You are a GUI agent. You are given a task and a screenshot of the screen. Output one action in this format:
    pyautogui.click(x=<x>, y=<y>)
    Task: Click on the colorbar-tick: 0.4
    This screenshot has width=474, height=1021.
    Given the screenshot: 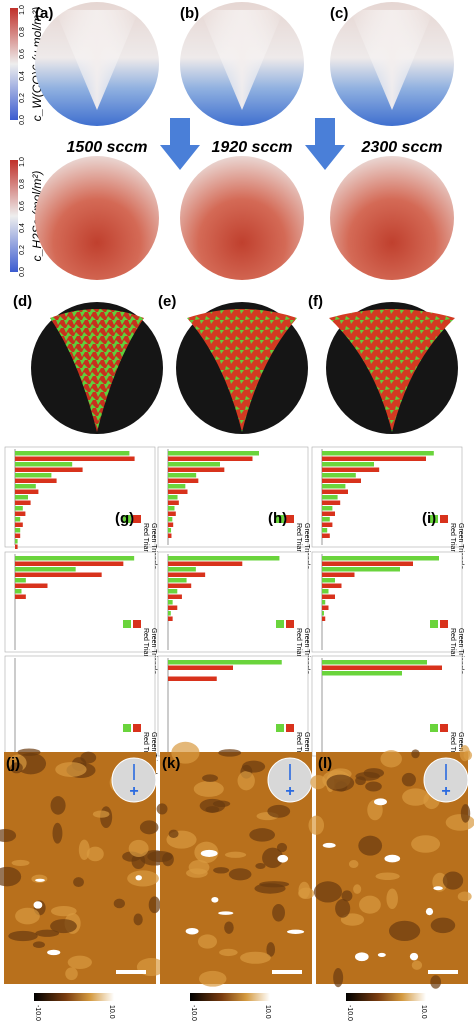 What is the action you would take?
    pyautogui.click(x=22, y=76)
    